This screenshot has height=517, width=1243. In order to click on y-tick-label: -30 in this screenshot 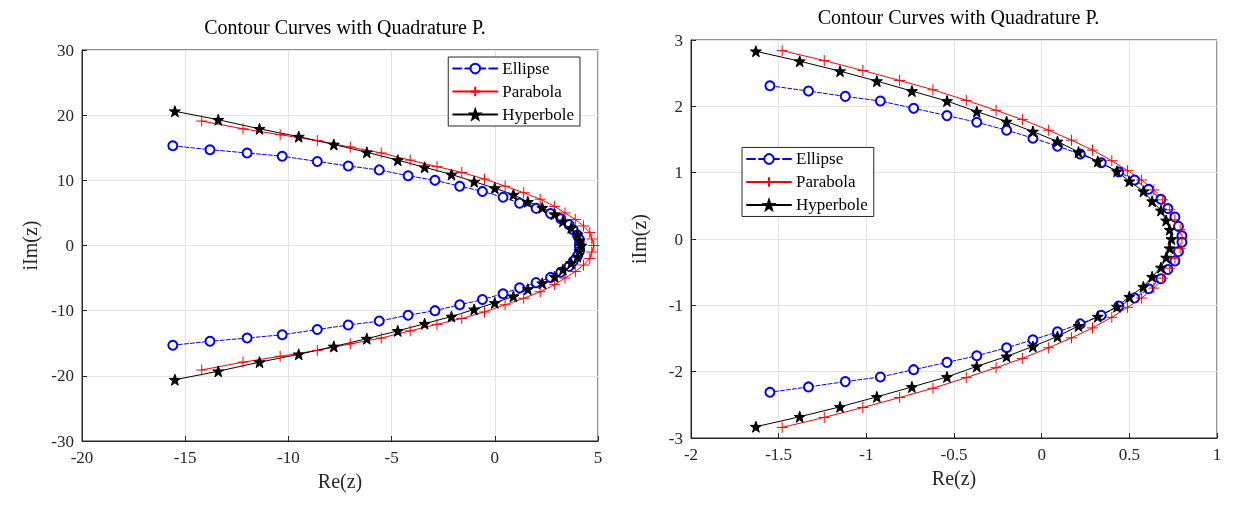, I will do `click(62, 441)`.